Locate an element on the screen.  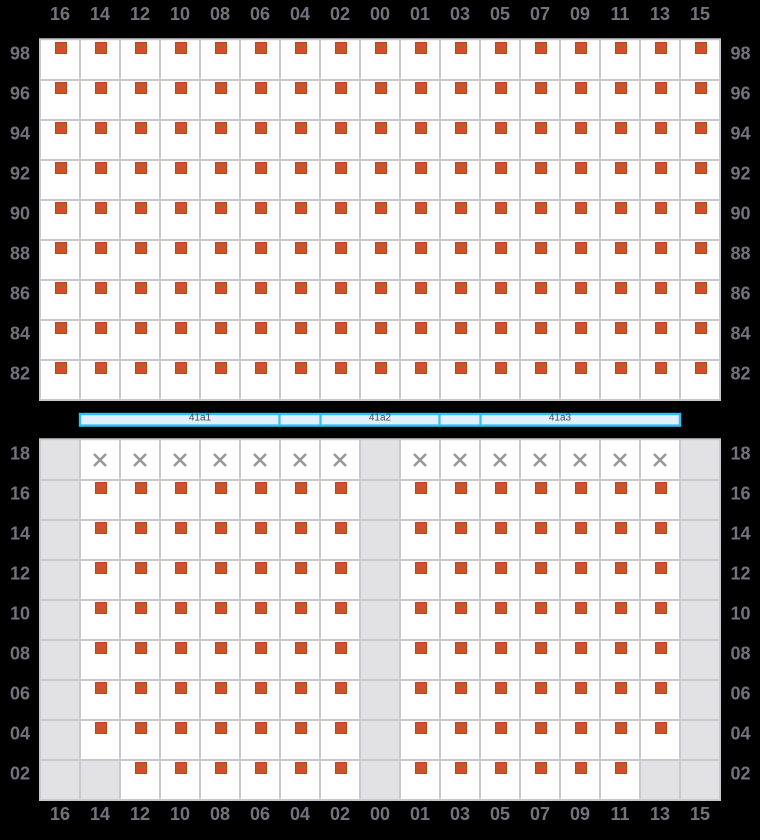
svg-text: 41a2 is located at coordinates (380, 418).